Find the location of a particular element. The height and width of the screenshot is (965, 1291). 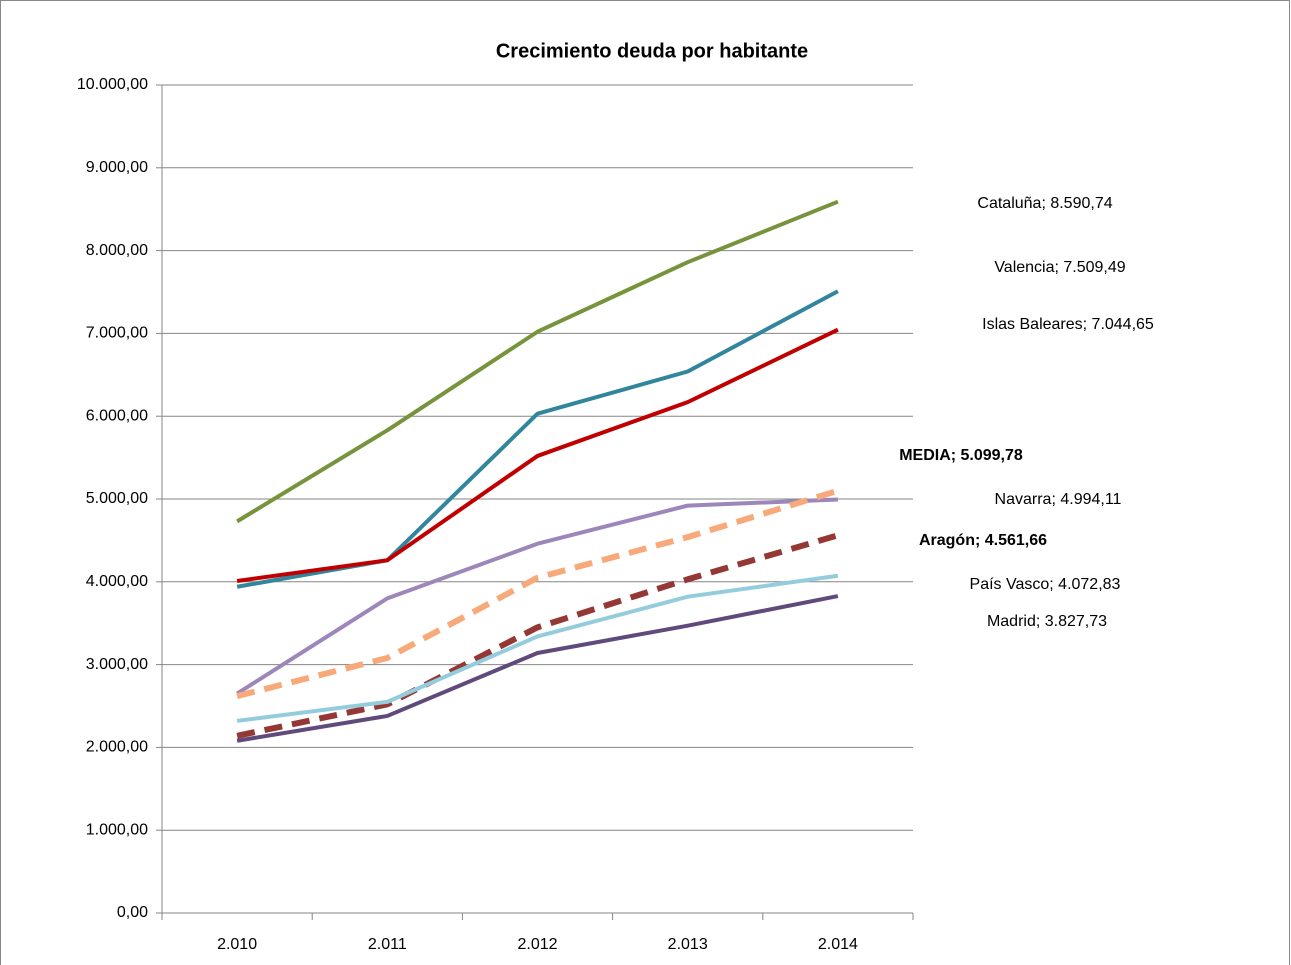

y-tick-label: 4.000,00 is located at coordinates (117, 581).